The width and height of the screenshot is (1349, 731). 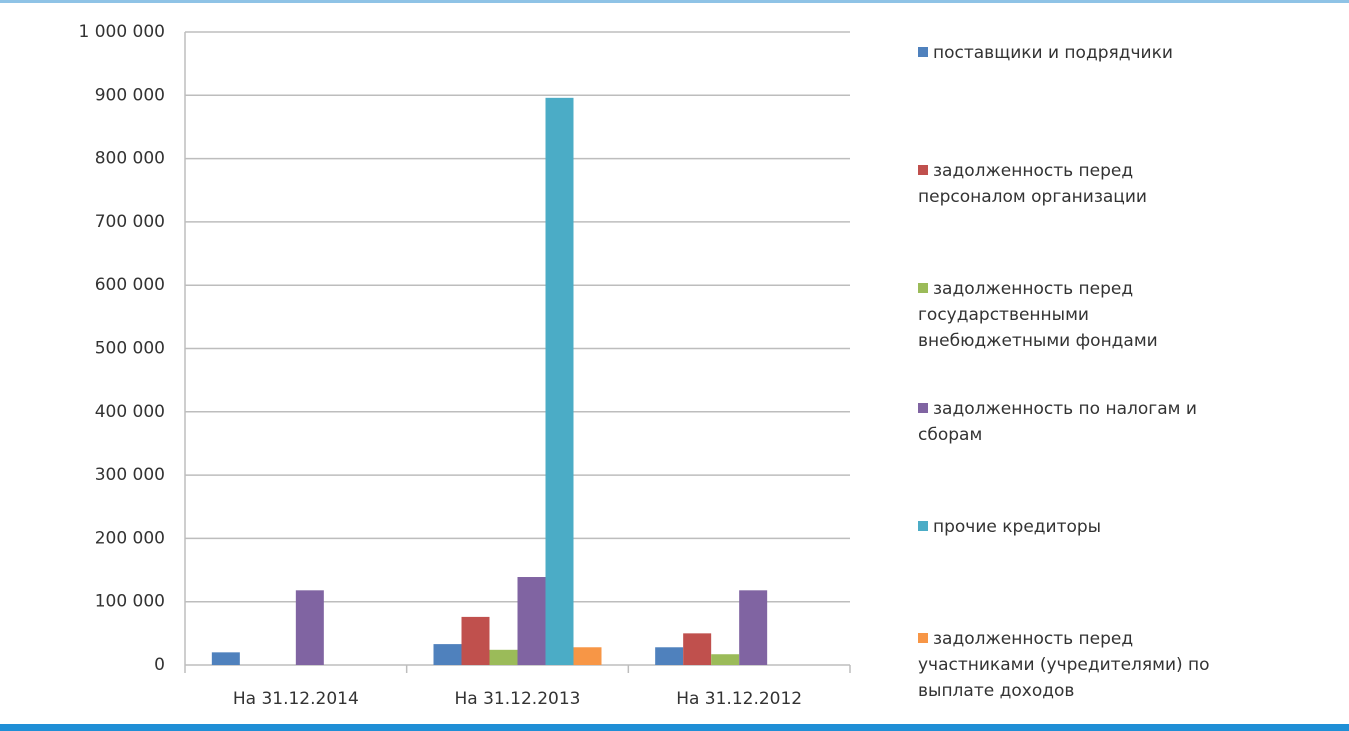 What do you see at coordinates (159, 665) in the screenshot?
I see `y-tick-label: 0` at bounding box center [159, 665].